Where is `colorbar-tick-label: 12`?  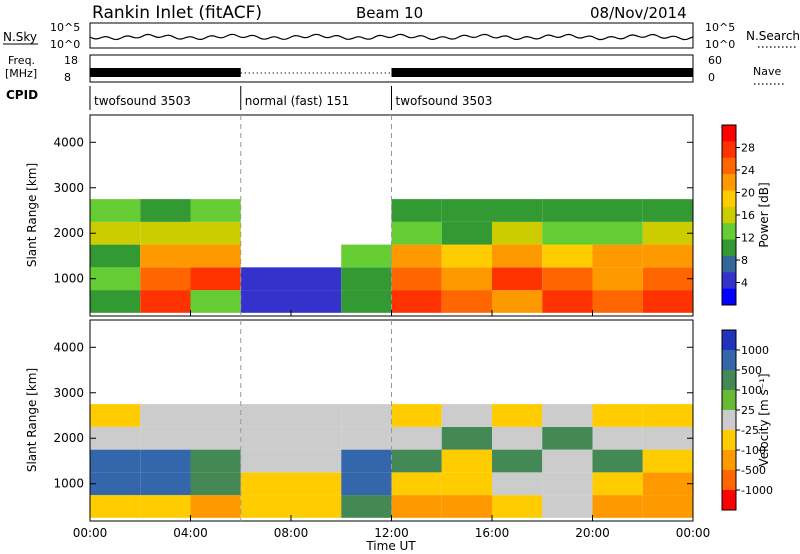
colorbar-tick-label: 12 is located at coordinates (748, 238).